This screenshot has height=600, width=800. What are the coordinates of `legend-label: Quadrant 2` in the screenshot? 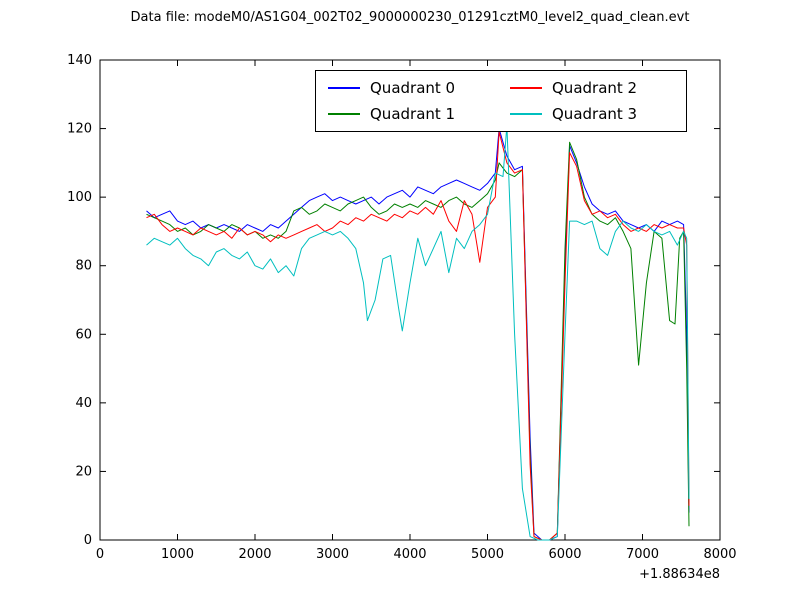 It's located at (595, 88).